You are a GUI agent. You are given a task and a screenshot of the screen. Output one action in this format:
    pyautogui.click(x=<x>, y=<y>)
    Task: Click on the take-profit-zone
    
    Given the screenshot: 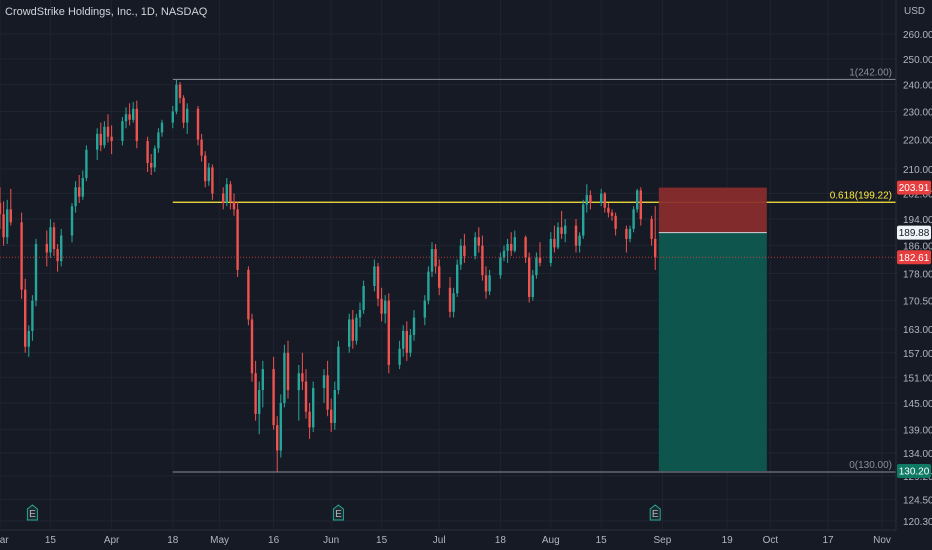 What is the action you would take?
    pyautogui.click(x=712, y=352)
    